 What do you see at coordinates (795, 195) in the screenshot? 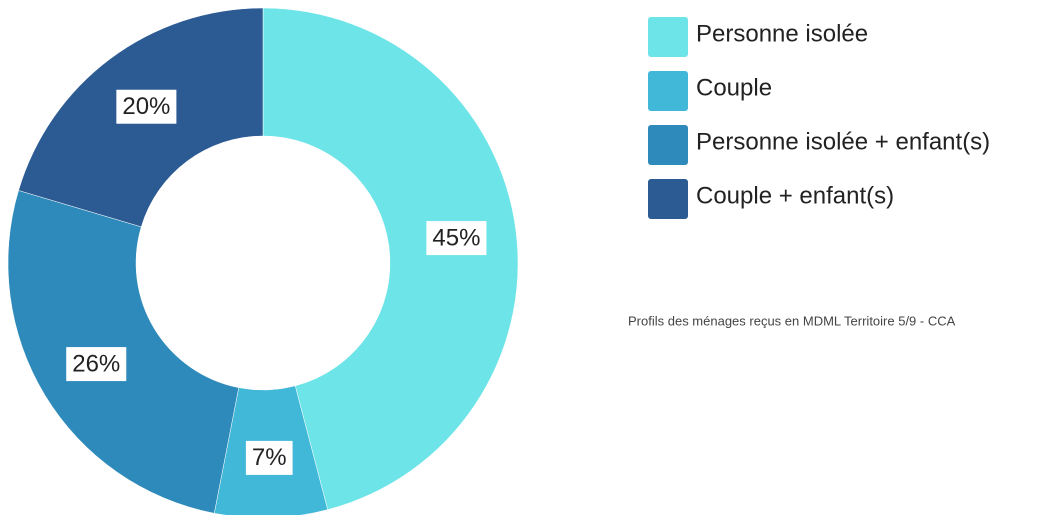
I see `legend-label: Couple + enfant(s)` at bounding box center [795, 195].